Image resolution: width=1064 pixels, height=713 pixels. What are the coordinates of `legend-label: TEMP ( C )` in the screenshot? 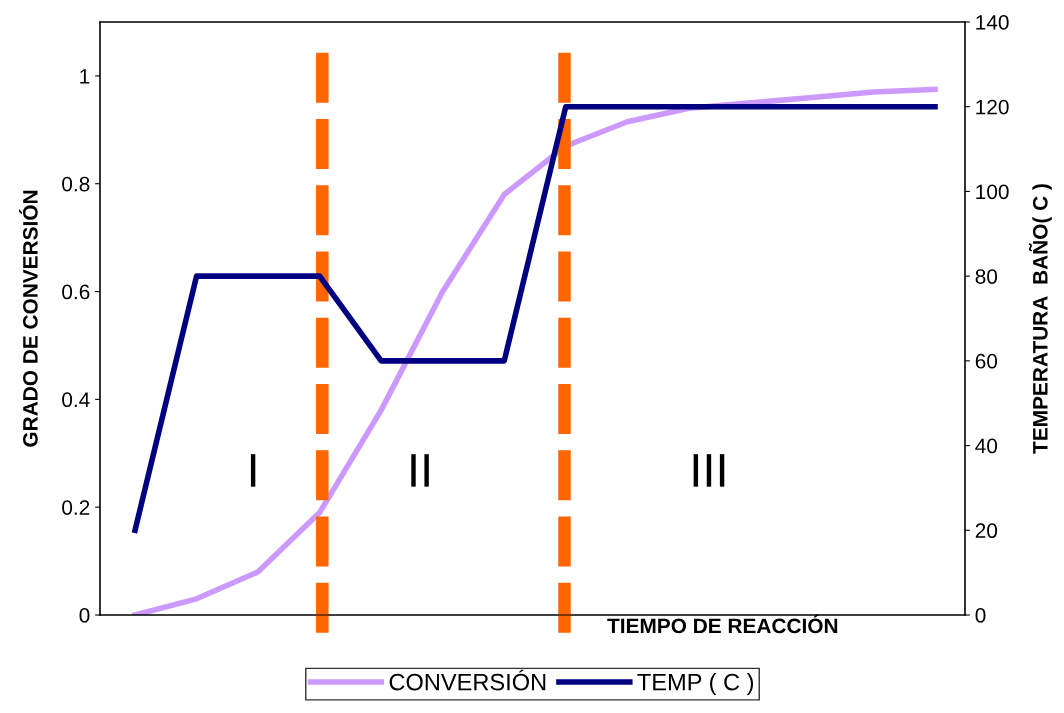 It's located at (695, 684).